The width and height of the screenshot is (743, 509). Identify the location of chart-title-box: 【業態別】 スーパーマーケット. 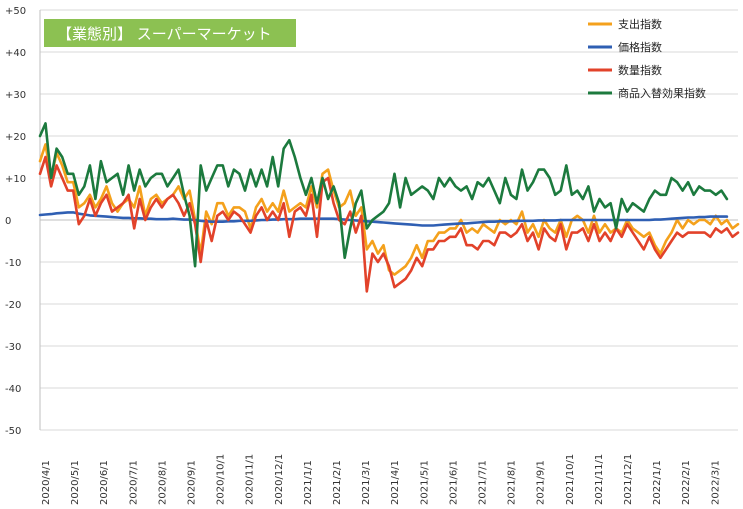
(170, 33).